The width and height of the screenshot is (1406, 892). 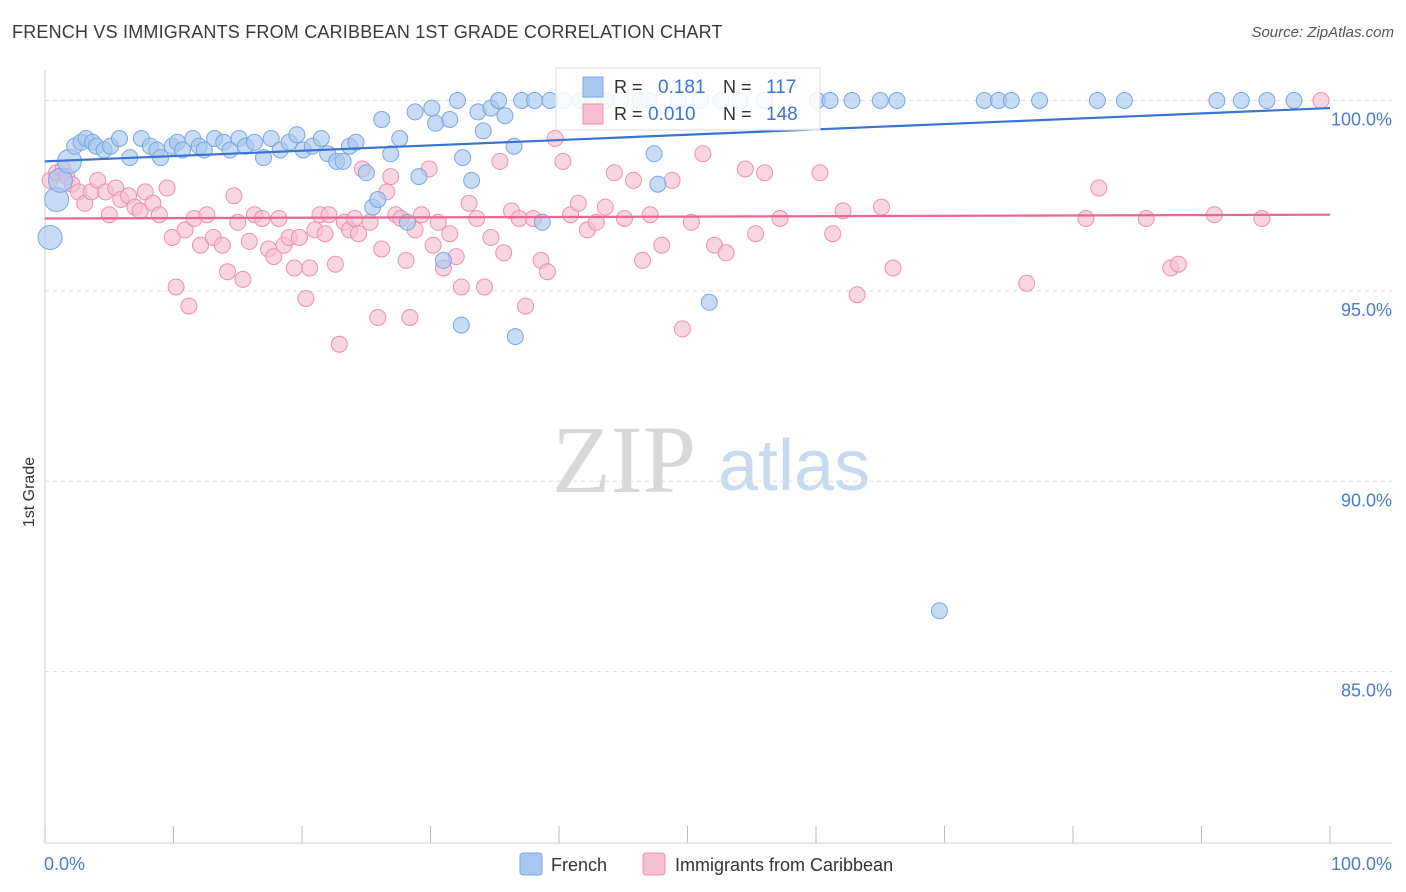 What do you see at coordinates (1366, 310) in the screenshot?
I see `y-tick-label-95: 95.0%` at bounding box center [1366, 310].